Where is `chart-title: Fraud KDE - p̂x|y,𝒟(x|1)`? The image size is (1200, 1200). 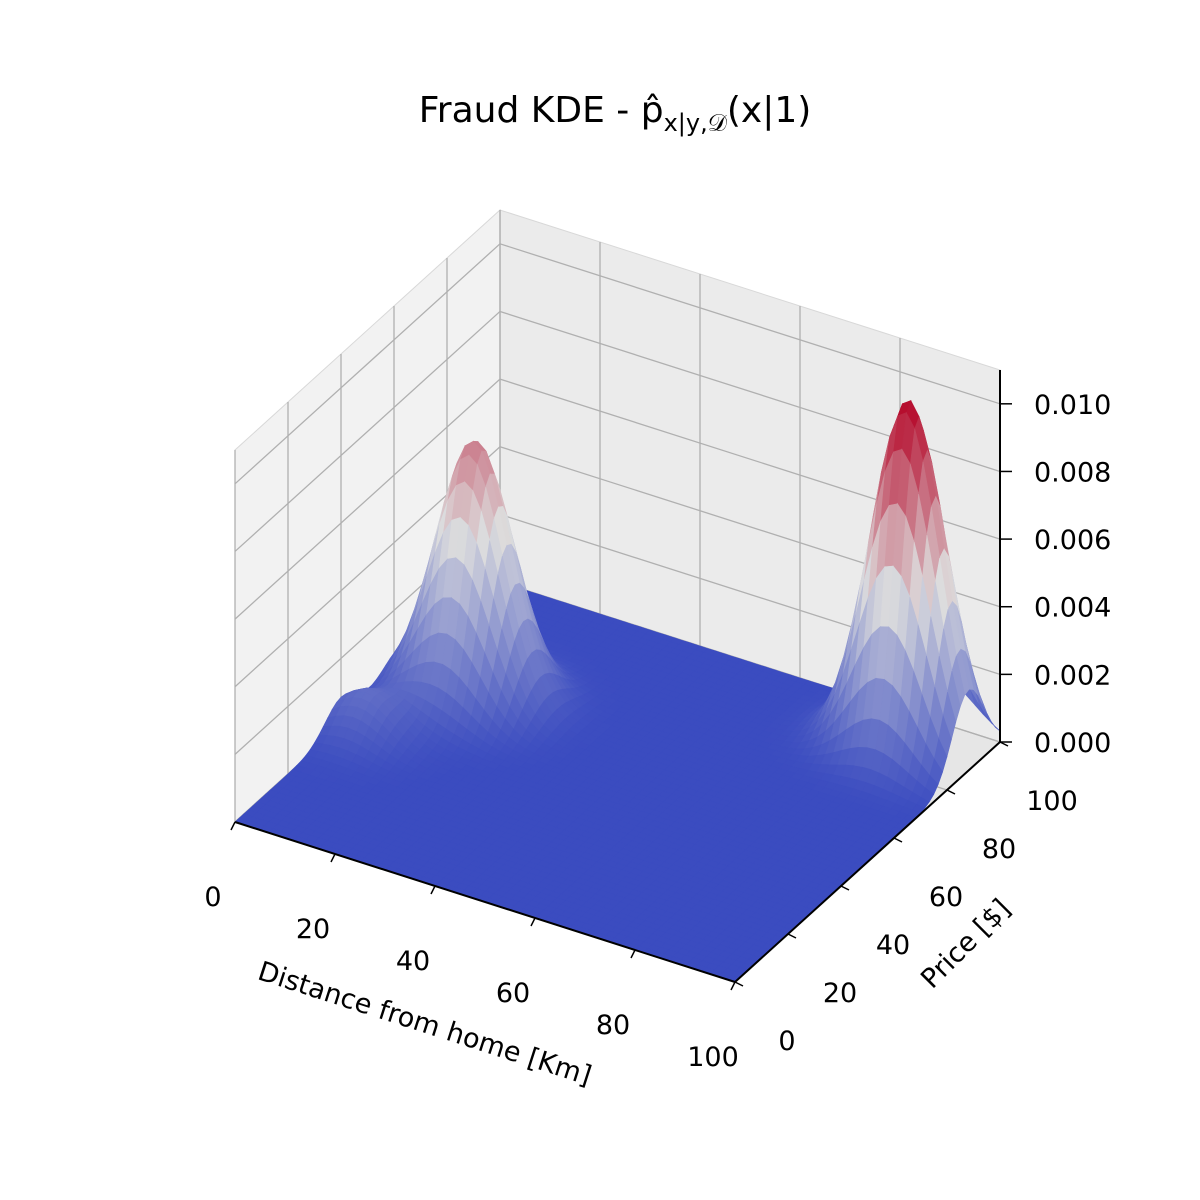 chart-title: Fraud KDE - p̂x|y,𝒟(x|1) is located at coordinates (615, 113).